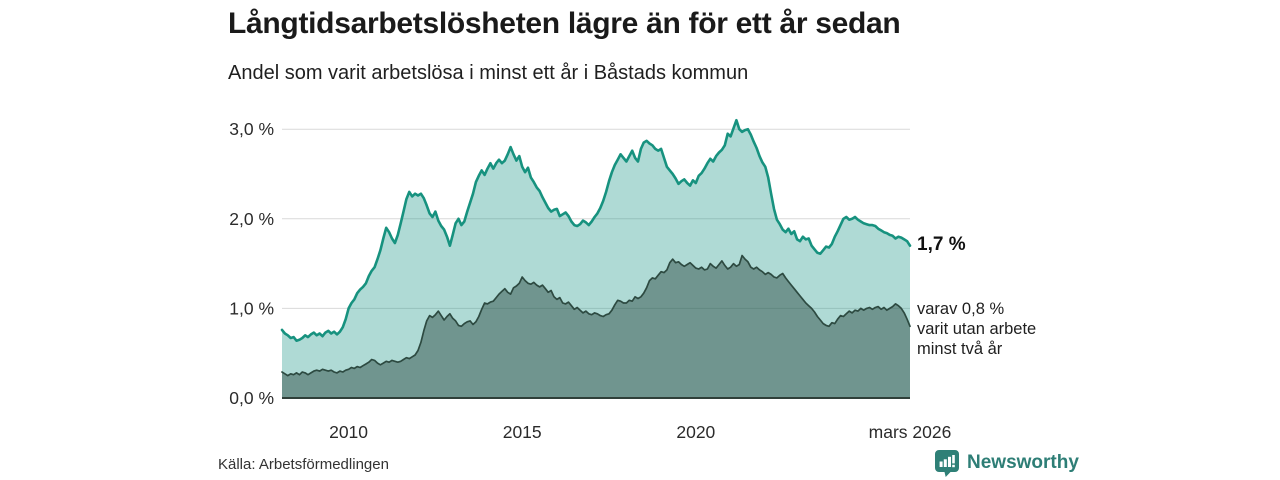 The image size is (1280, 480). Describe the element at coordinates (910, 432) in the screenshot. I see `x-axis-tick-label: mars 2026` at that location.